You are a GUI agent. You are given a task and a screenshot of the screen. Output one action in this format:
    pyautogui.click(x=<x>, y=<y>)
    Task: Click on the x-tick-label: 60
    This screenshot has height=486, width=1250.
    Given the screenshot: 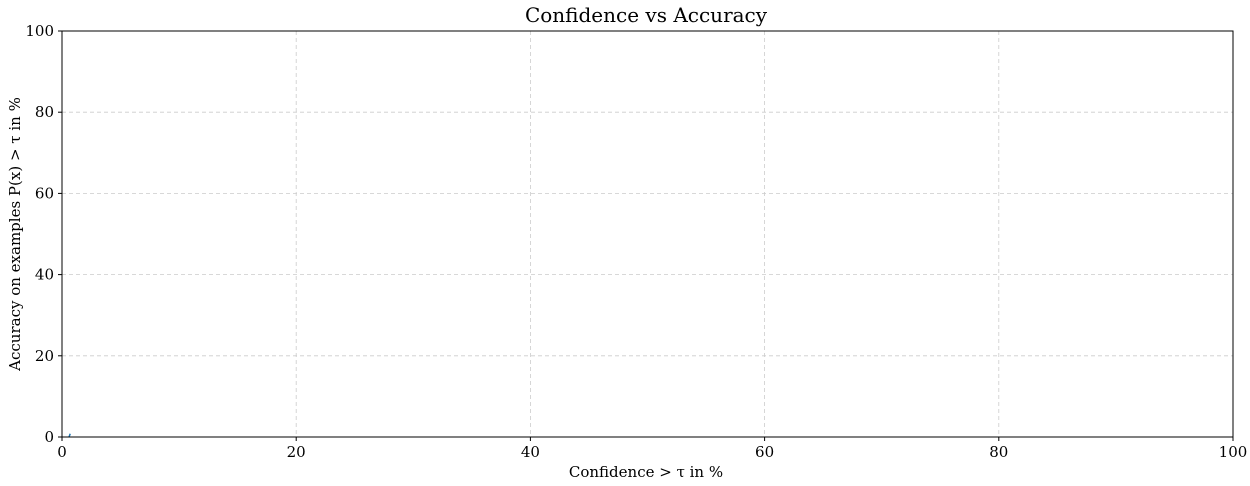 What is the action you would take?
    pyautogui.click(x=764, y=452)
    